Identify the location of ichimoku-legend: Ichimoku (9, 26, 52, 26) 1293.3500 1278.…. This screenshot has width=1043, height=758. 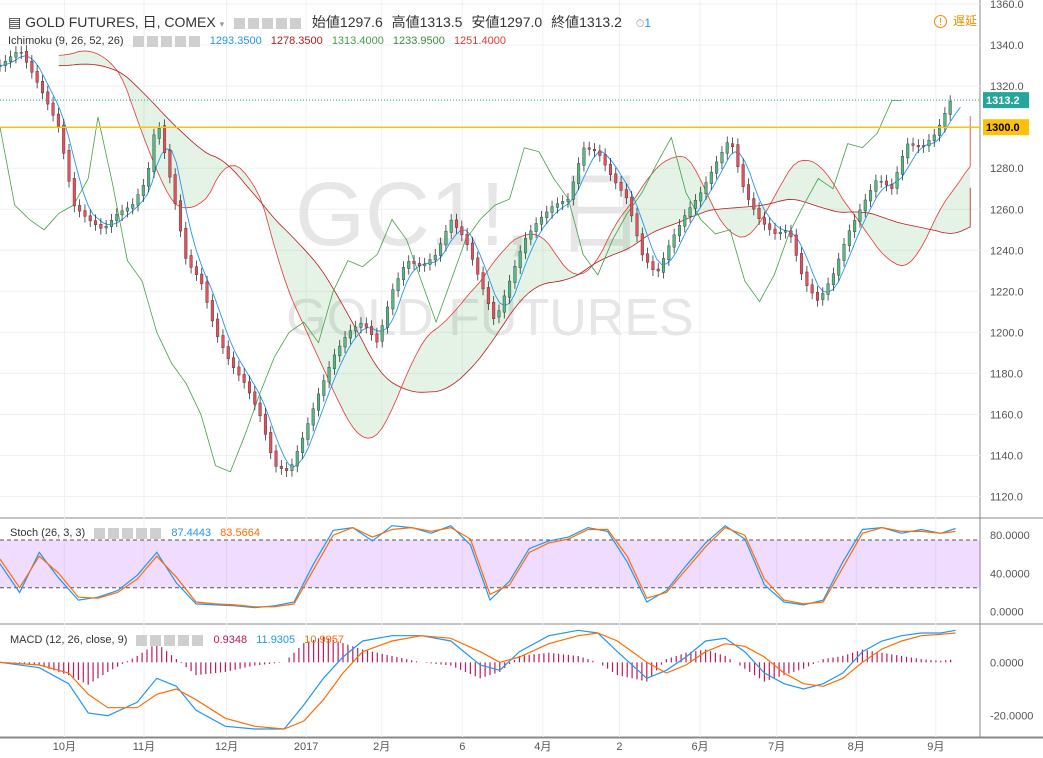
(257, 41).